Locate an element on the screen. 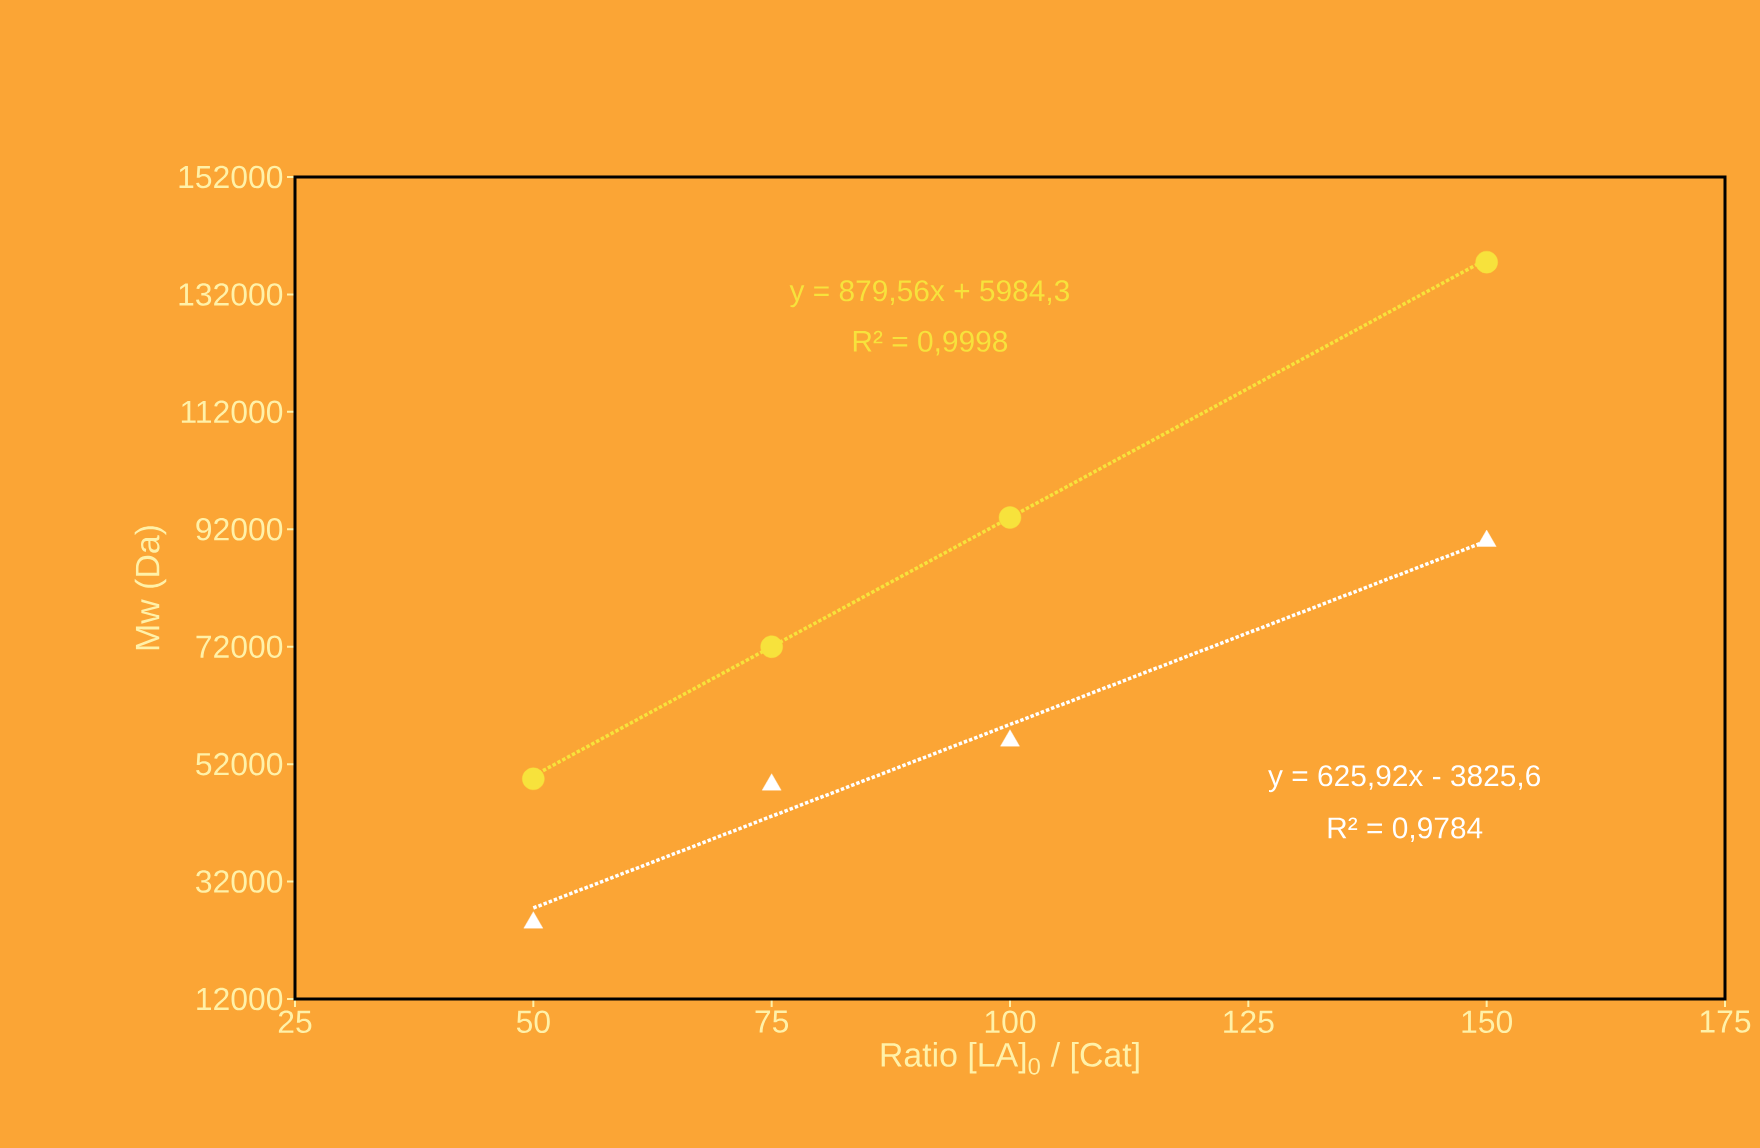 The image size is (1760, 1148). x-tick-label: 50 is located at coordinates (533, 1022).